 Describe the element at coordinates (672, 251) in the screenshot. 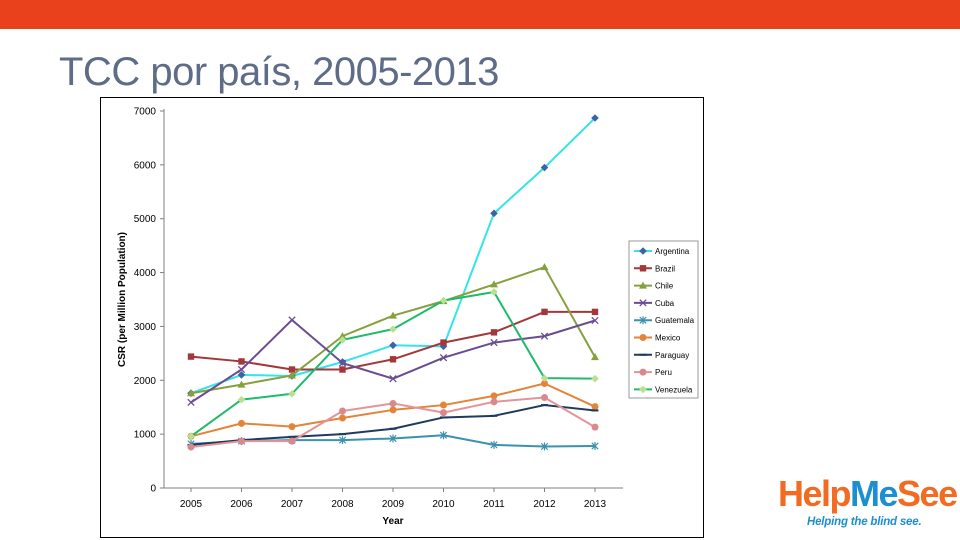

I see `legend-label-argentina: Argentina` at that location.